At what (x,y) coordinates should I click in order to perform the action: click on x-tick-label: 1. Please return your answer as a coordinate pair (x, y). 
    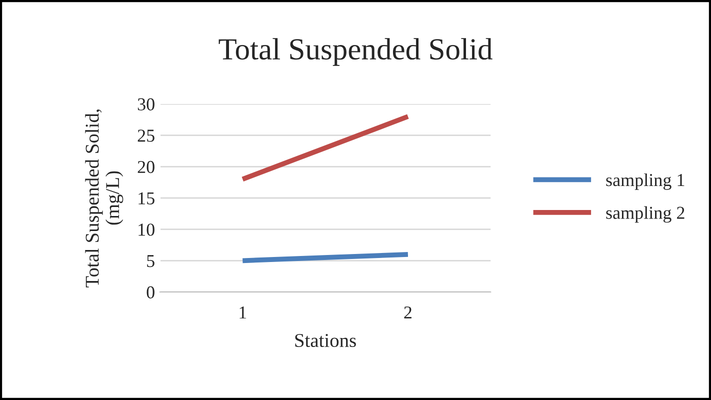
    Looking at the image, I should click on (243, 312).